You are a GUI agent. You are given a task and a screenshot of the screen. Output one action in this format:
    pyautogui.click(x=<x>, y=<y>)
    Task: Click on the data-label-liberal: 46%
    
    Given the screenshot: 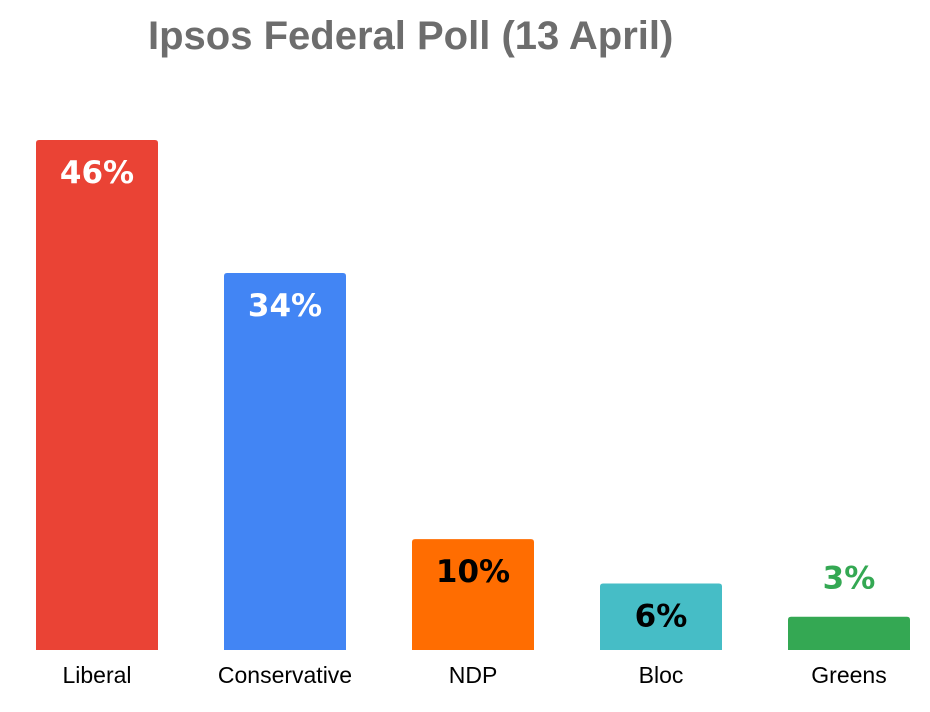 What is the action you would take?
    pyautogui.click(x=97, y=173)
    